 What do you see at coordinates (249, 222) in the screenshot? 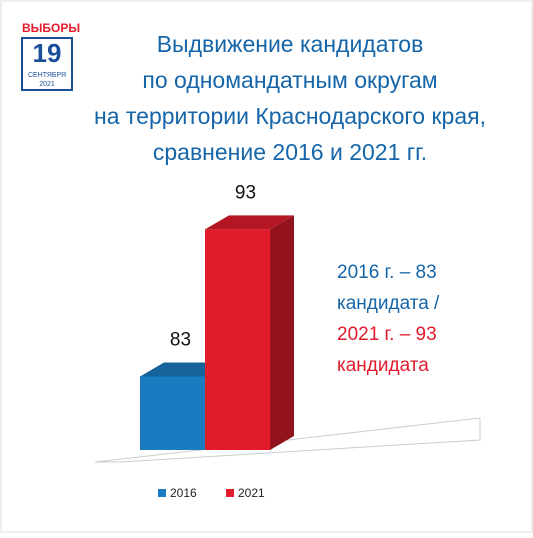
I see `bar-top` at bounding box center [249, 222].